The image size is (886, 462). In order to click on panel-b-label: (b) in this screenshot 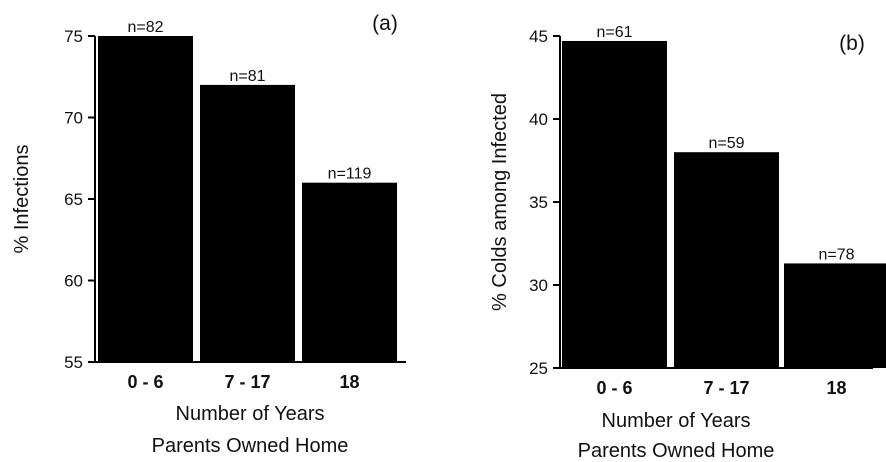, I will do `click(852, 43)`.